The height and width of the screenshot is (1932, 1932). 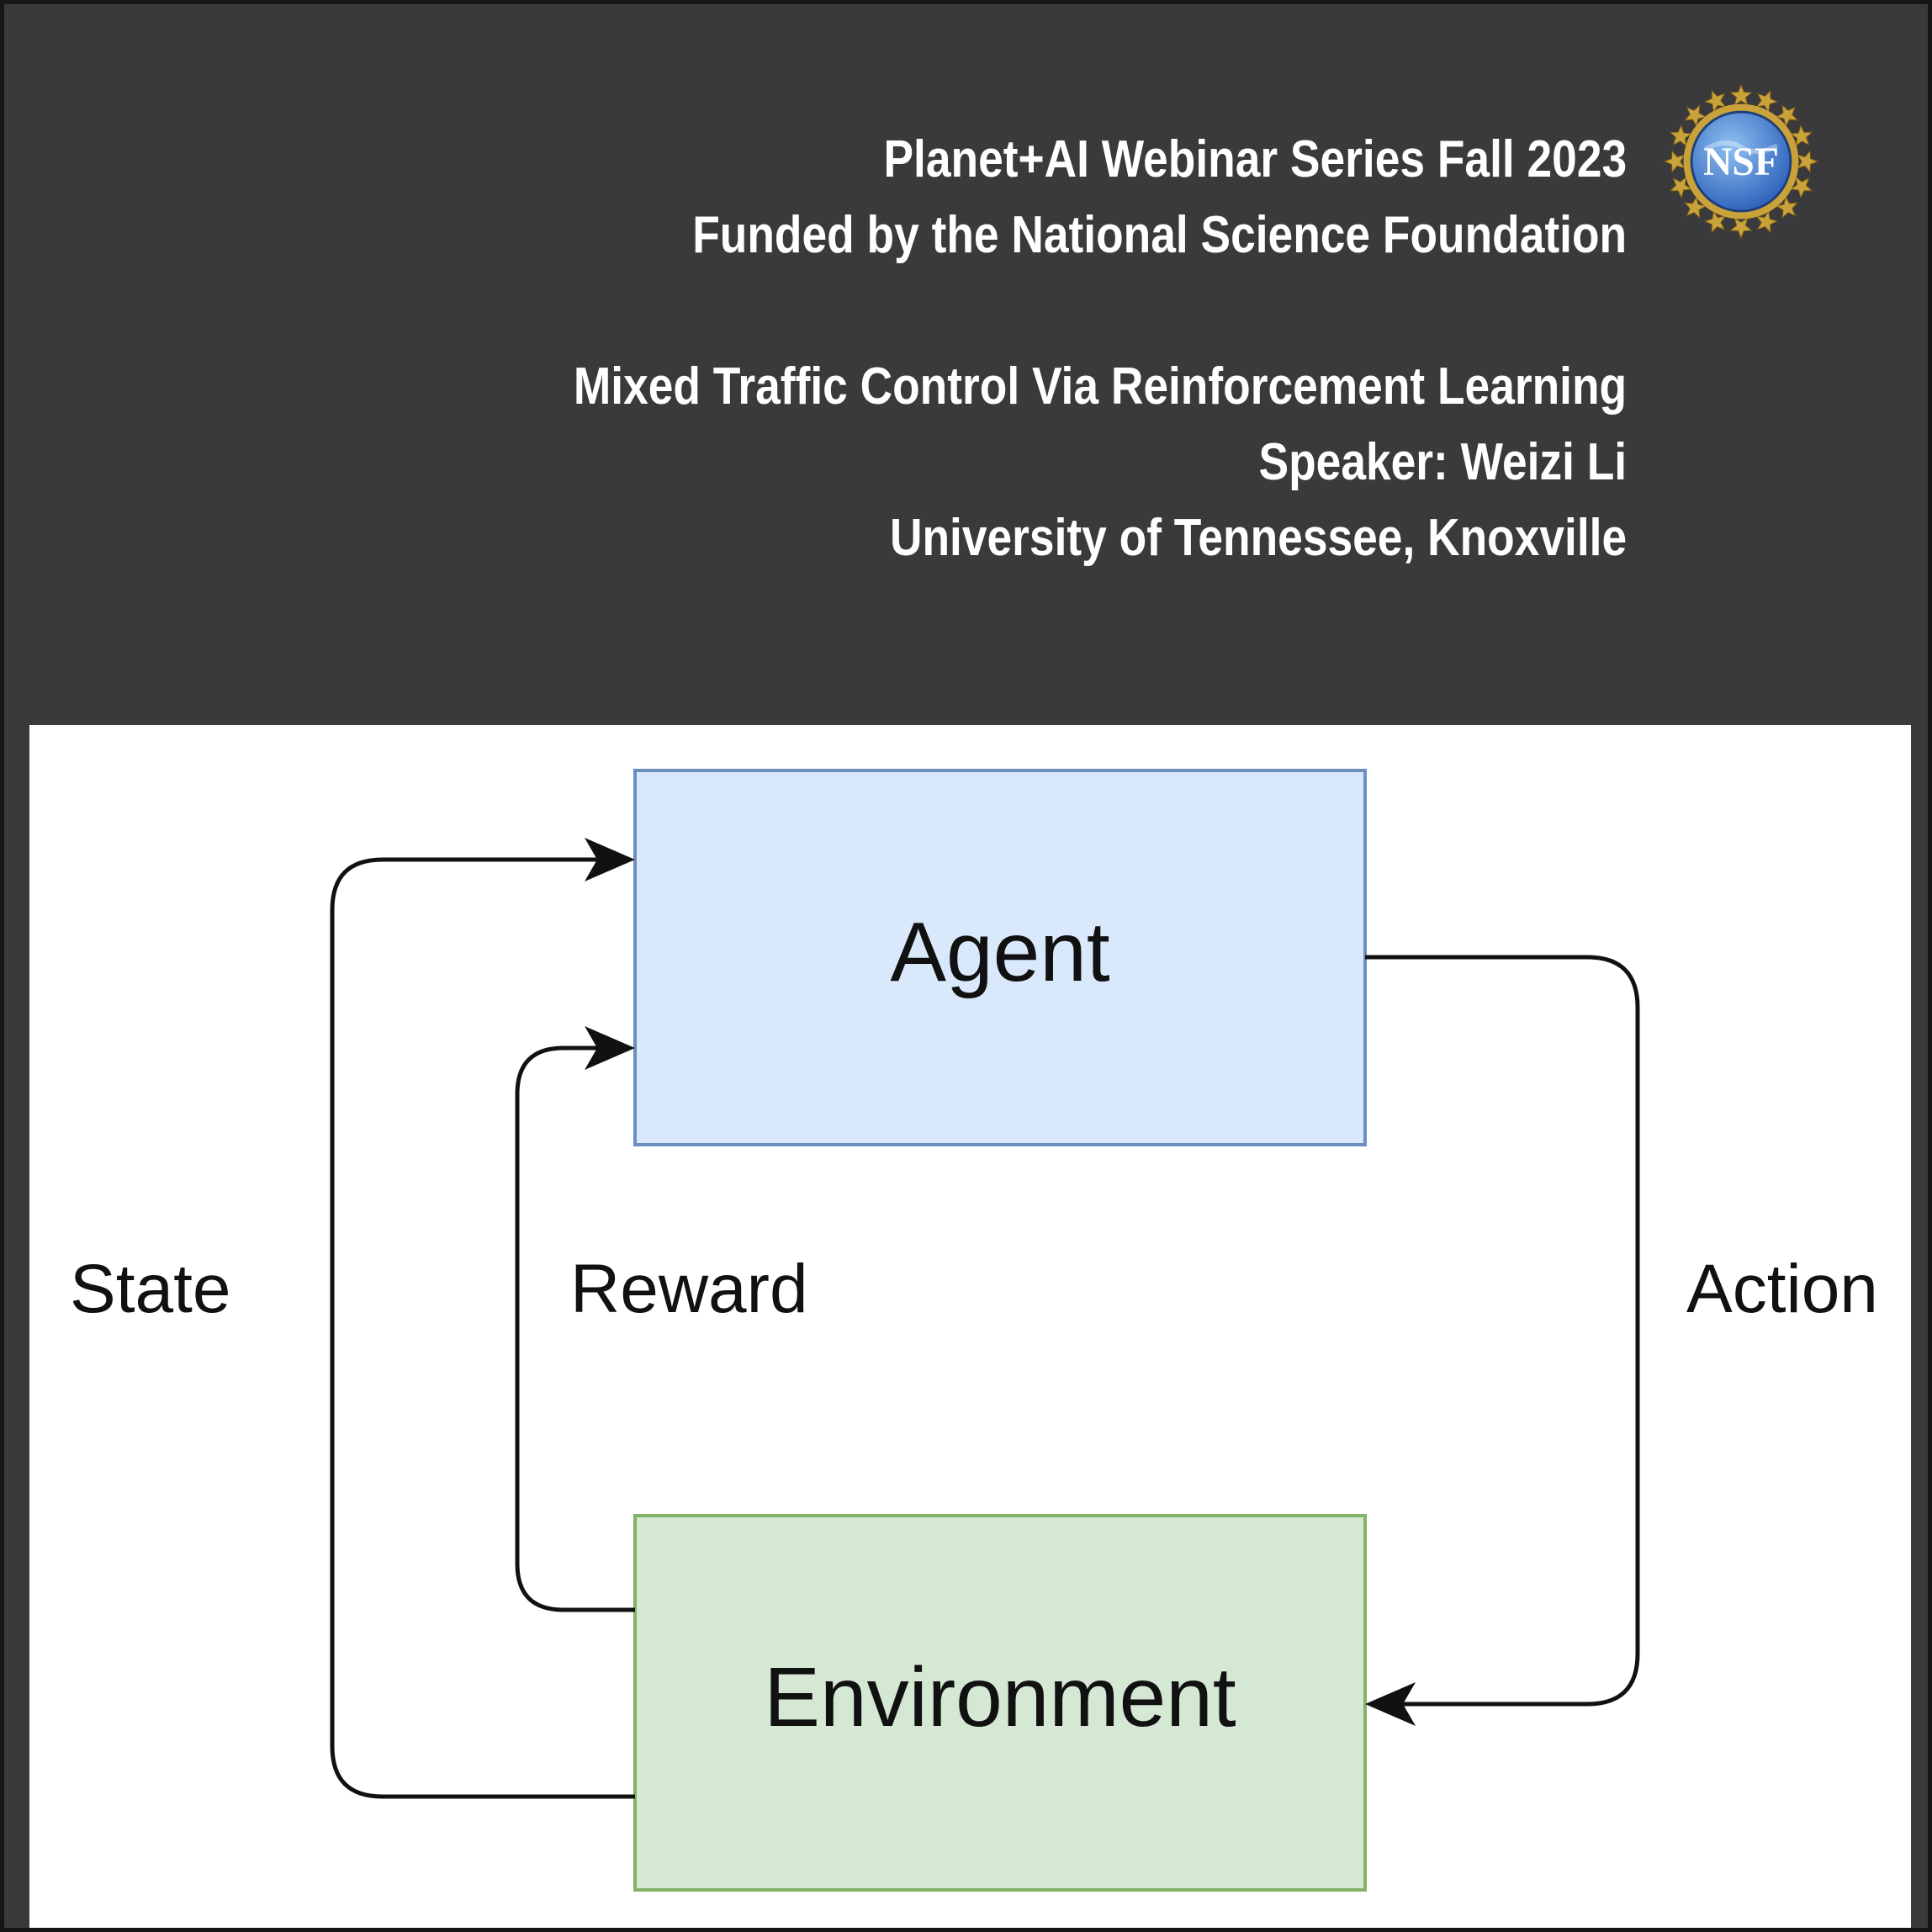 What do you see at coordinates (1255, 159) in the screenshot?
I see `series-title: Planet+AI Webinar Series Fall 2023` at bounding box center [1255, 159].